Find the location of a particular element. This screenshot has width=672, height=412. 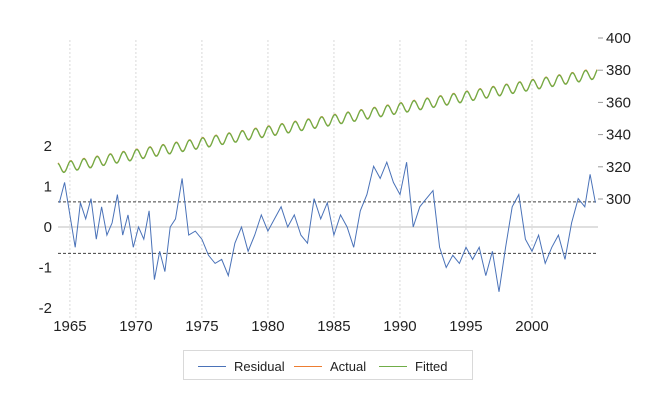

x-tick-label: 1980 is located at coordinates (267, 326).